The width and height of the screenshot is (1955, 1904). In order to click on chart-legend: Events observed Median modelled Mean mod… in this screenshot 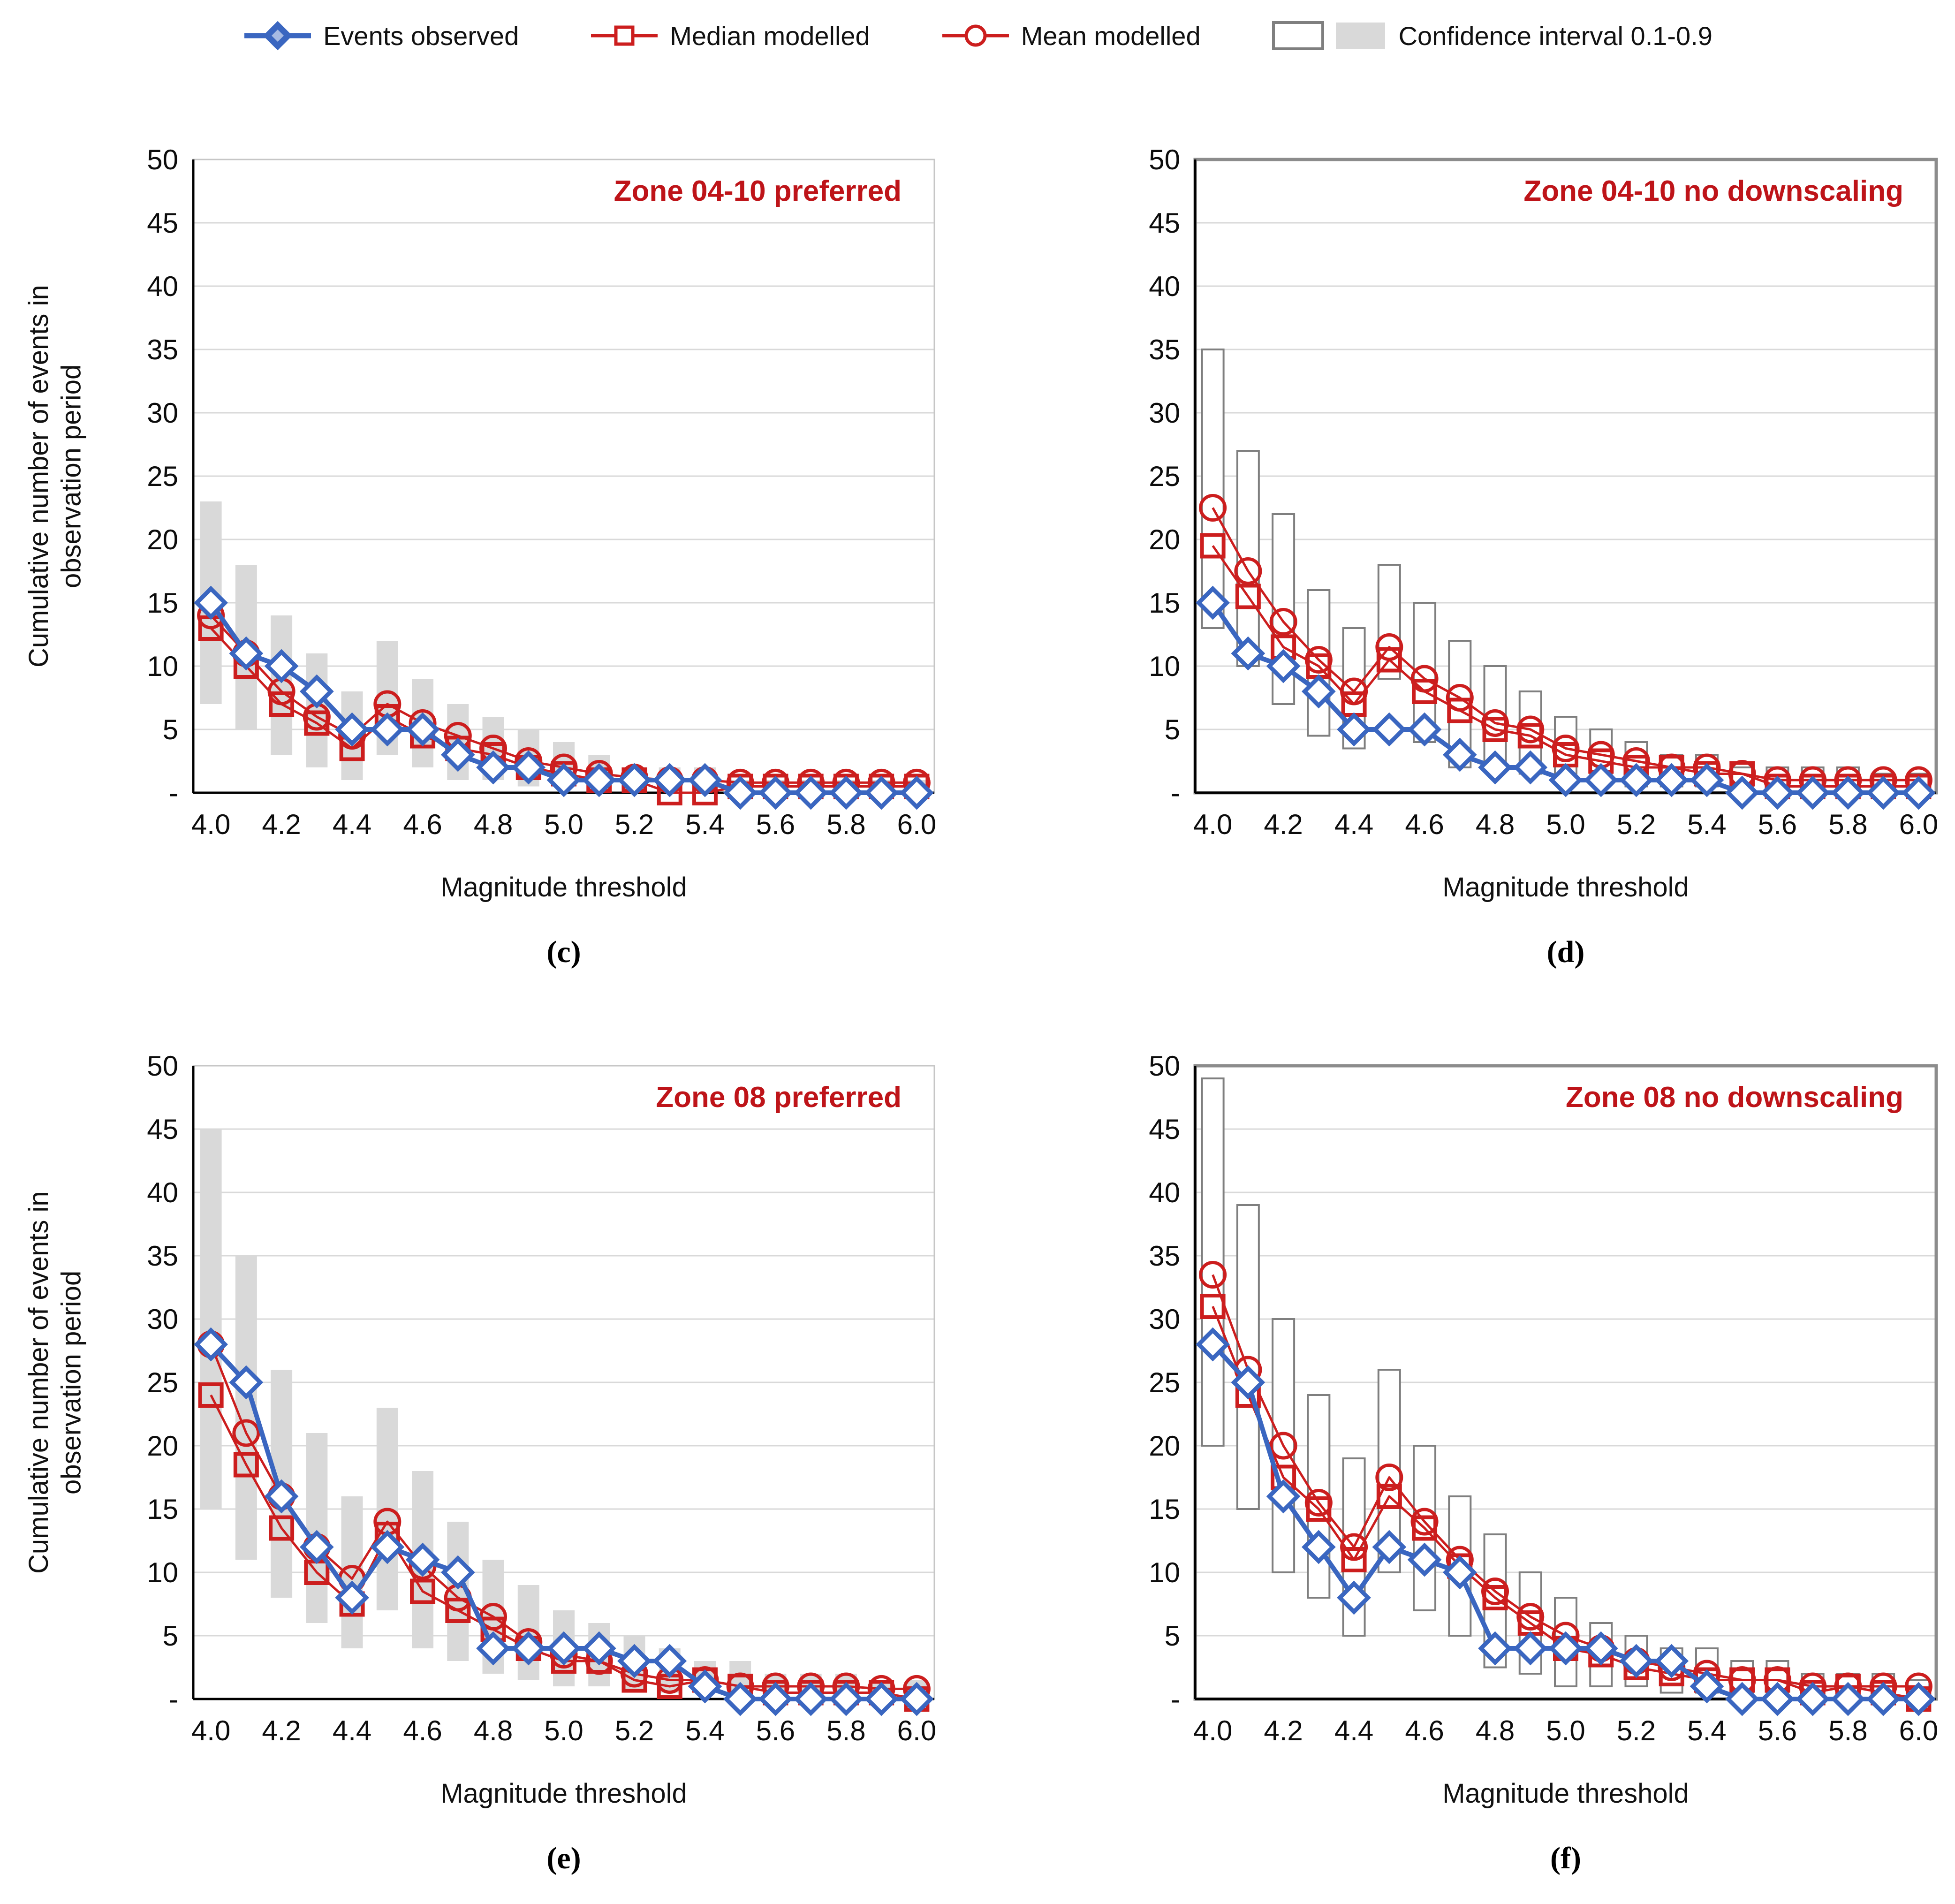, I will do `click(977, 36)`.